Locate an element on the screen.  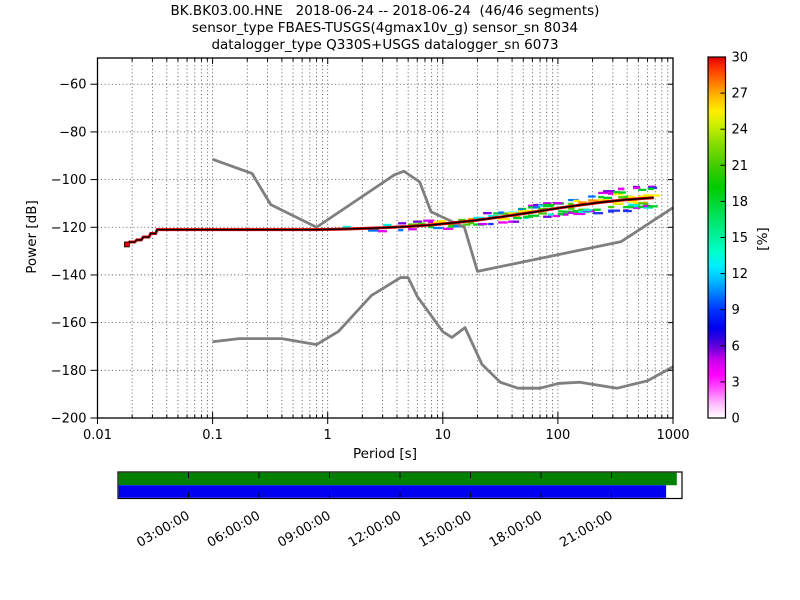
colorbar-tick-label: 24 is located at coordinates (740, 130).